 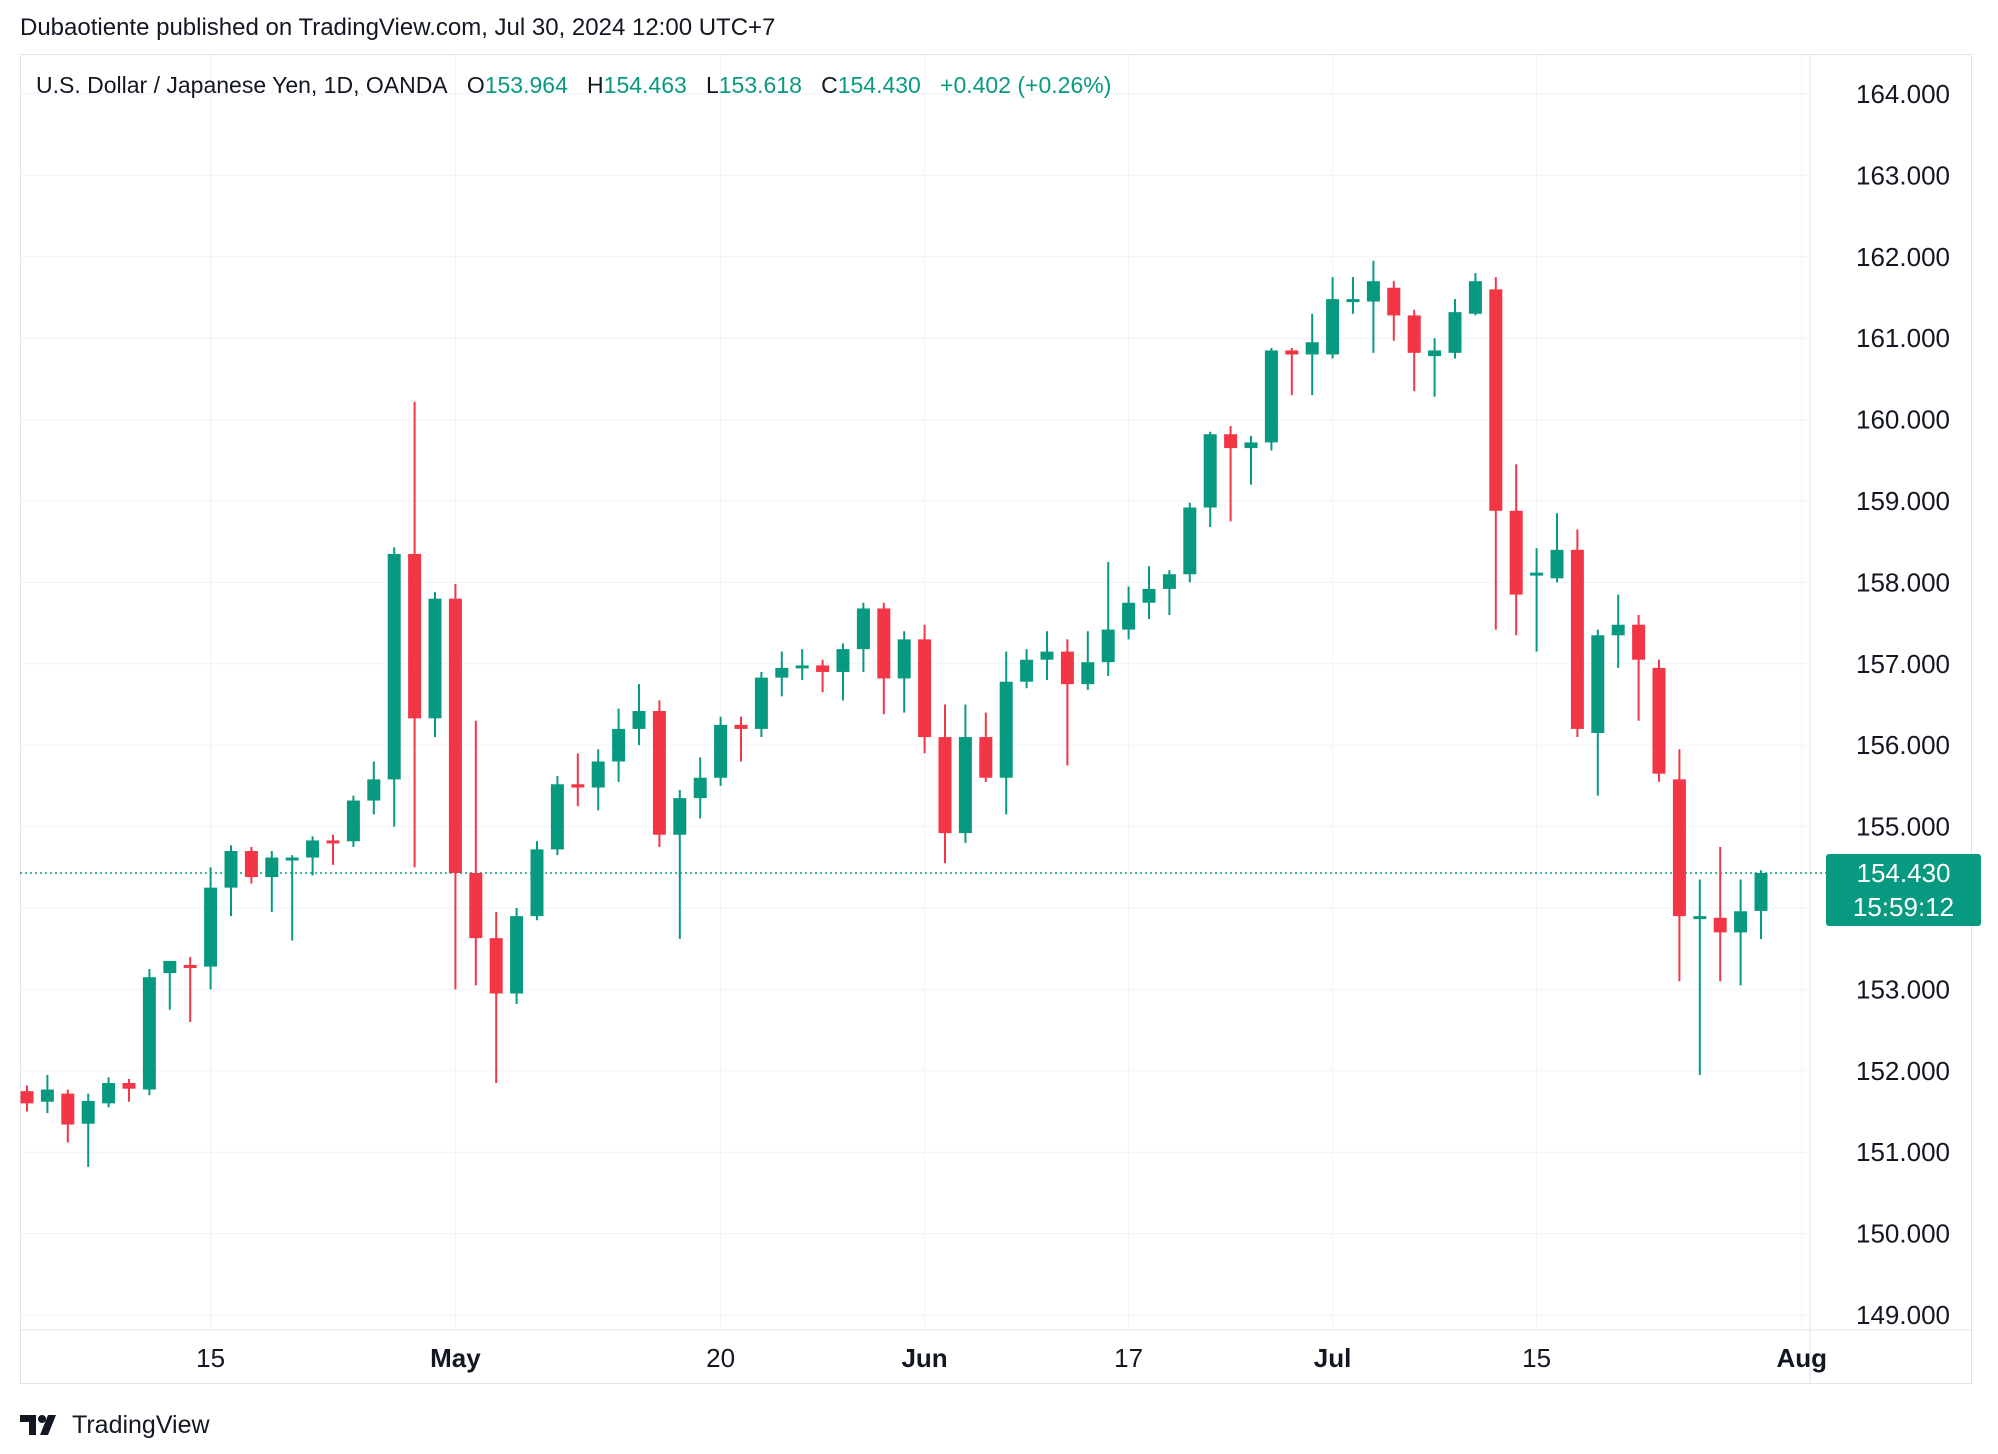 I want to click on footer: TradingView, so click(x=115, y=1425).